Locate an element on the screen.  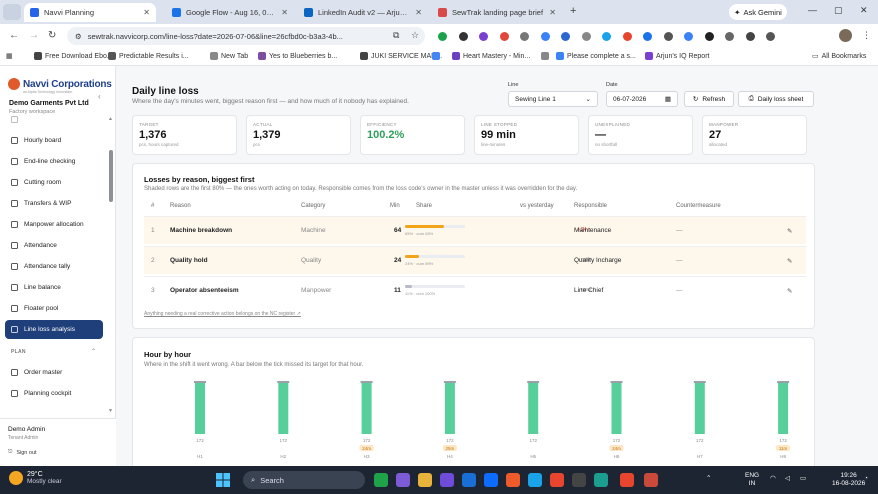
sidebar-item-daily-plan: Daily plan is located at coordinates (54, 408).